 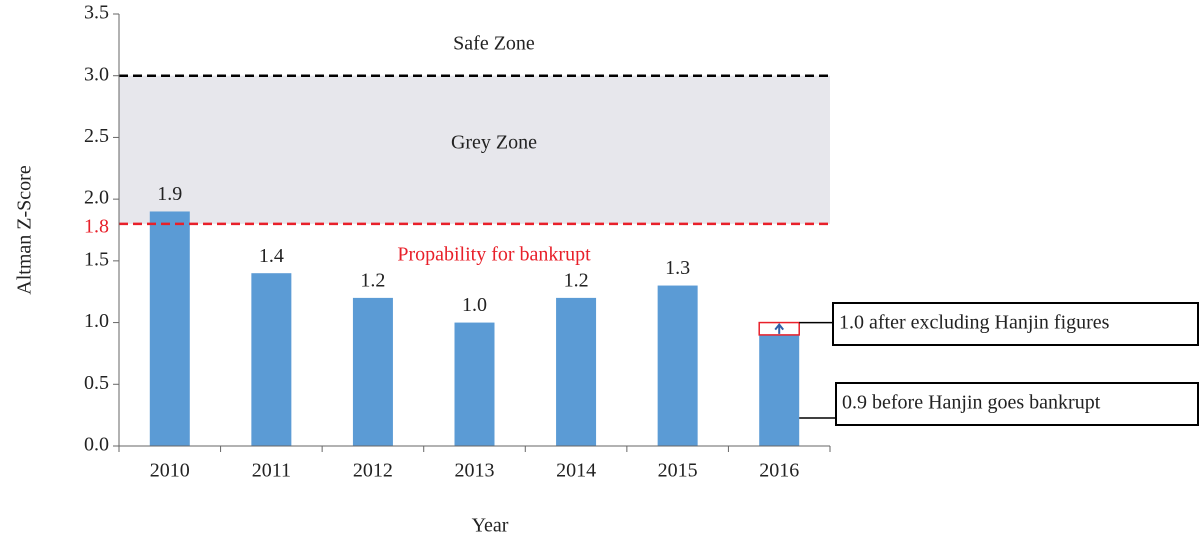 What do you see at coordinates (494, 43) in the screenshot?
I see `zone-label: Safe Zone` at bounding box center [494, 43].